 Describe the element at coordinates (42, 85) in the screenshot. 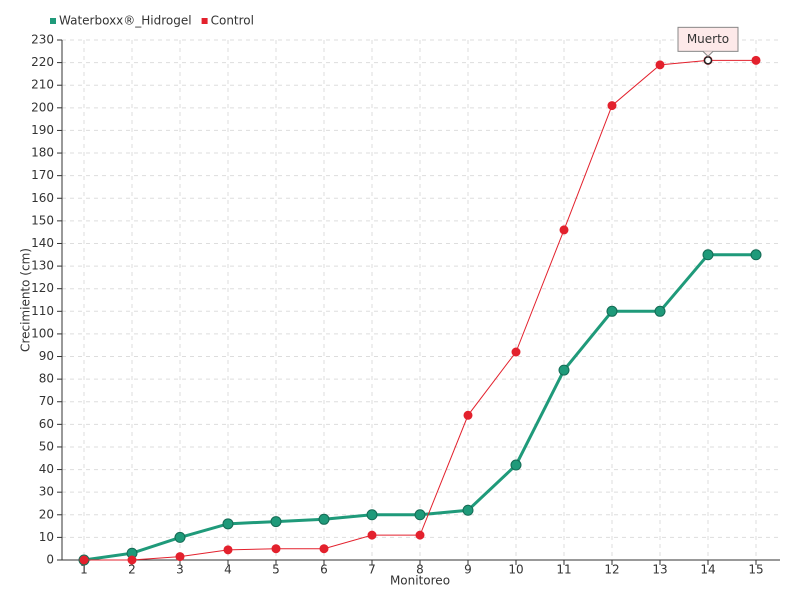

I see `y-tick-label: 210` at that location.